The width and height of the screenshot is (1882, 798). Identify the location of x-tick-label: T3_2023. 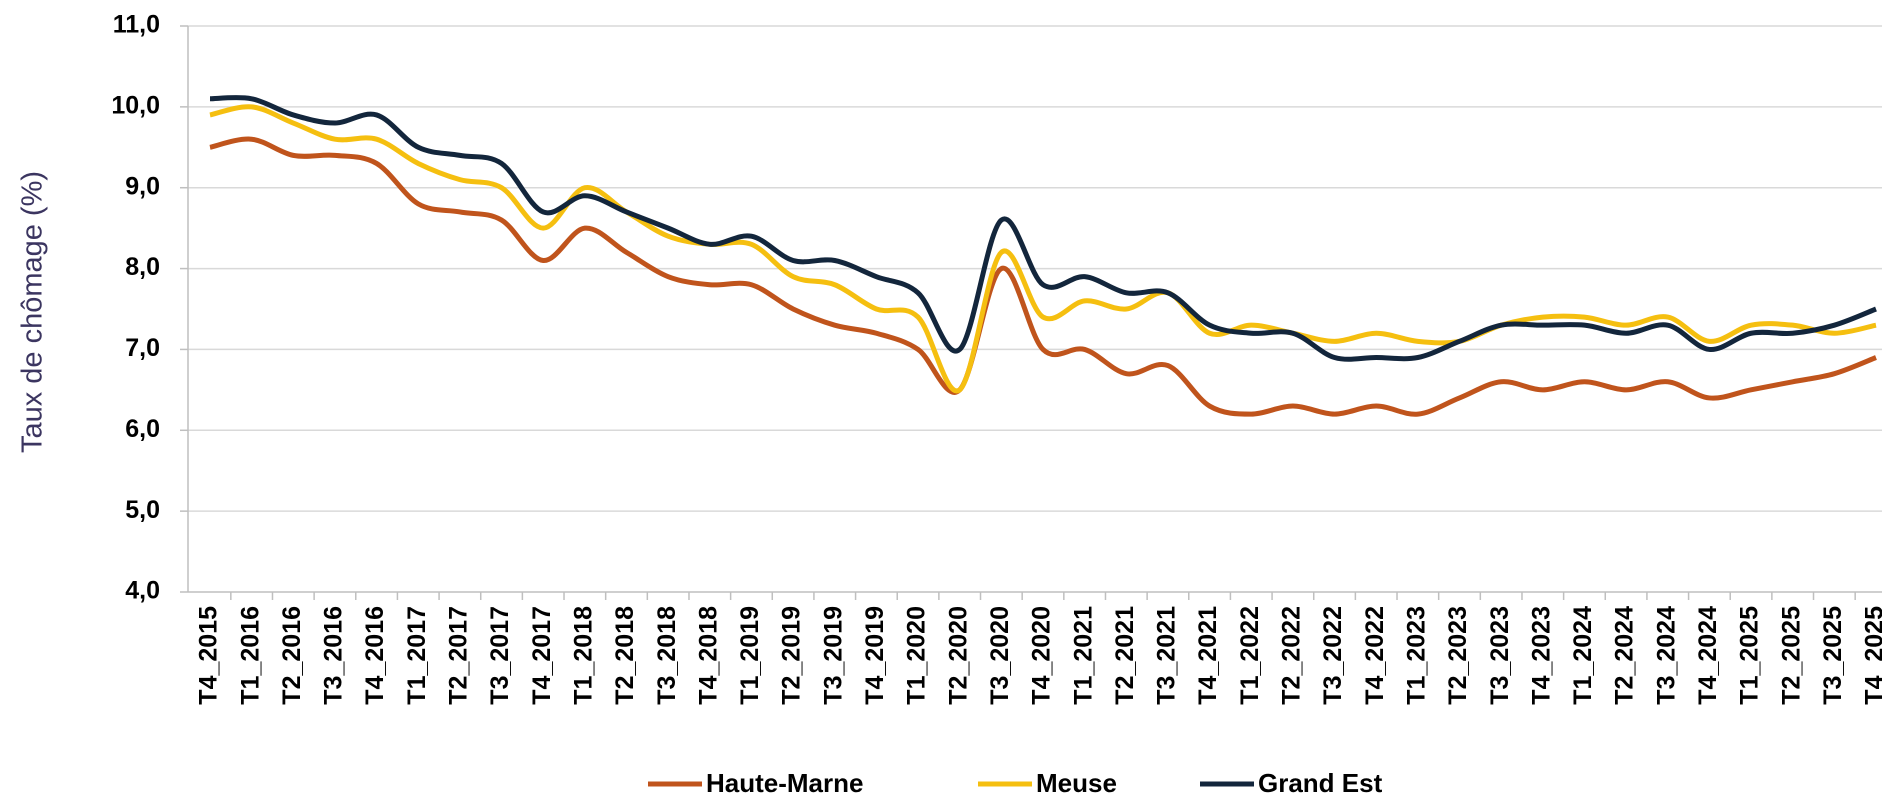
(1500, 655).